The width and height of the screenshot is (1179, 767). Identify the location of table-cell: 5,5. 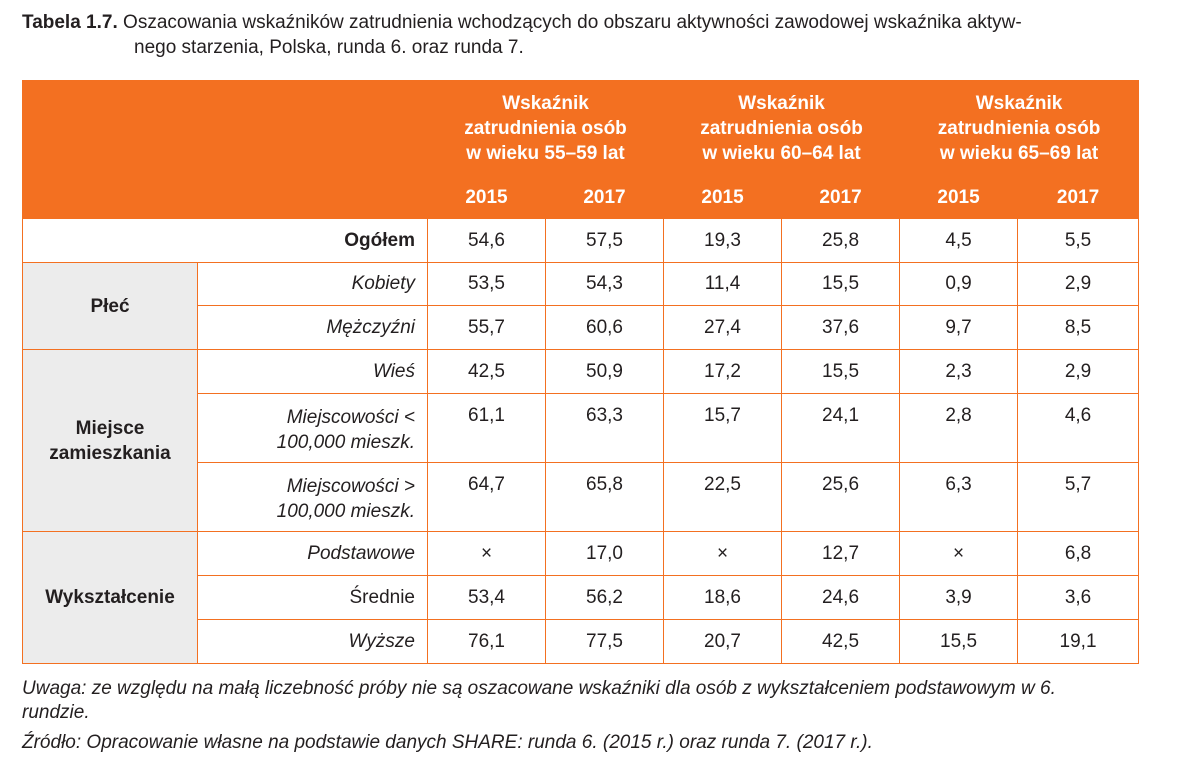
(1078, 240).